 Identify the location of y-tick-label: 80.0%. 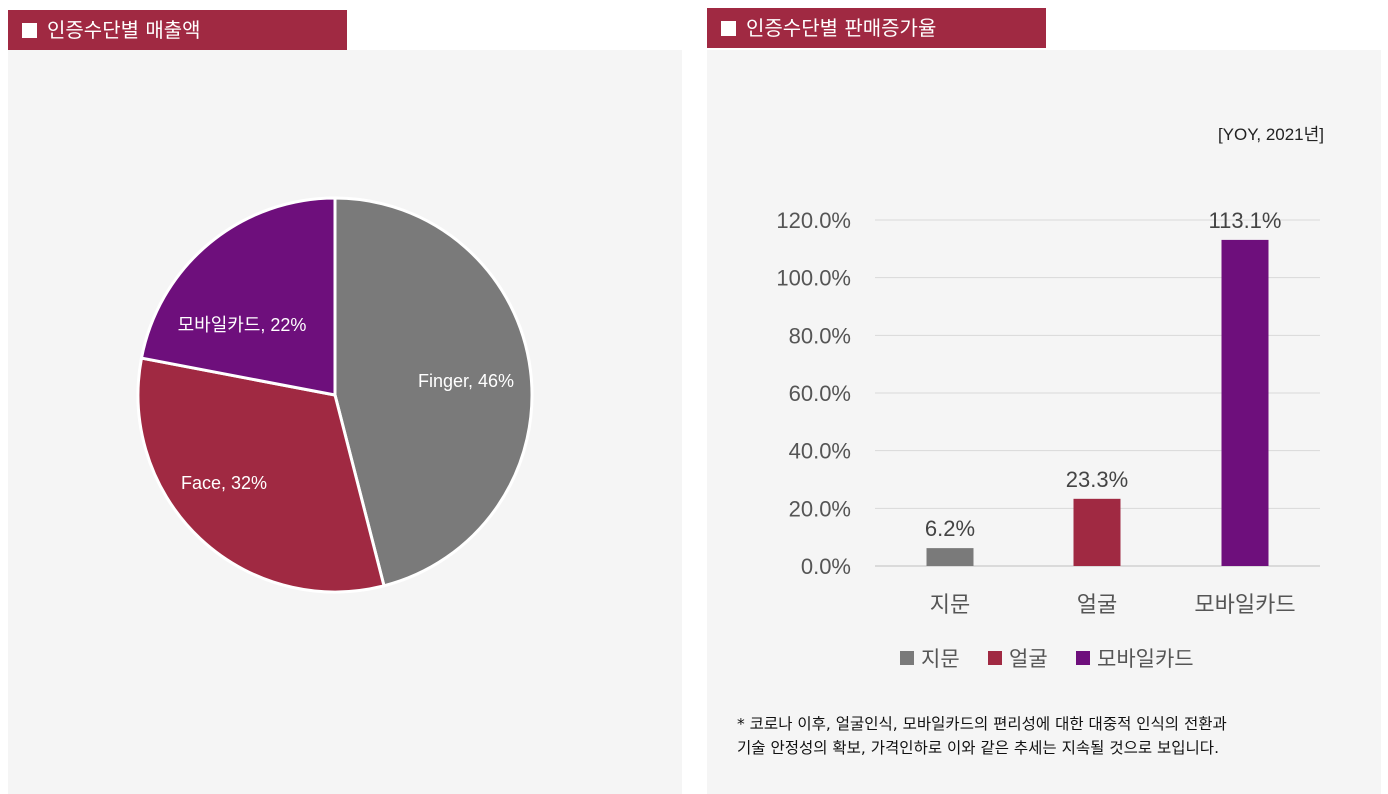
(820, 335).